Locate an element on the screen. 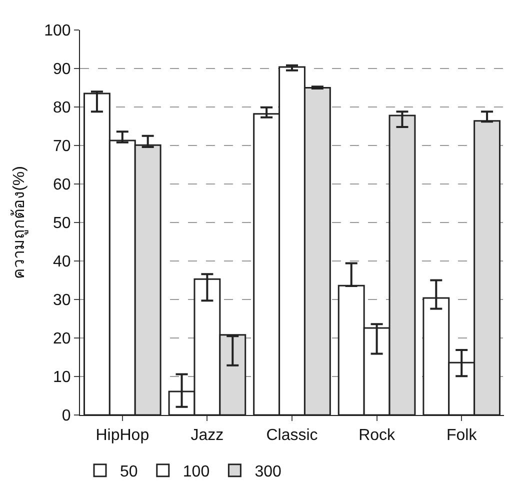 This screenshot has width=519, height=500. y-axis-title: ความถูกต้อง(%) is located at coordinates (19, 222).